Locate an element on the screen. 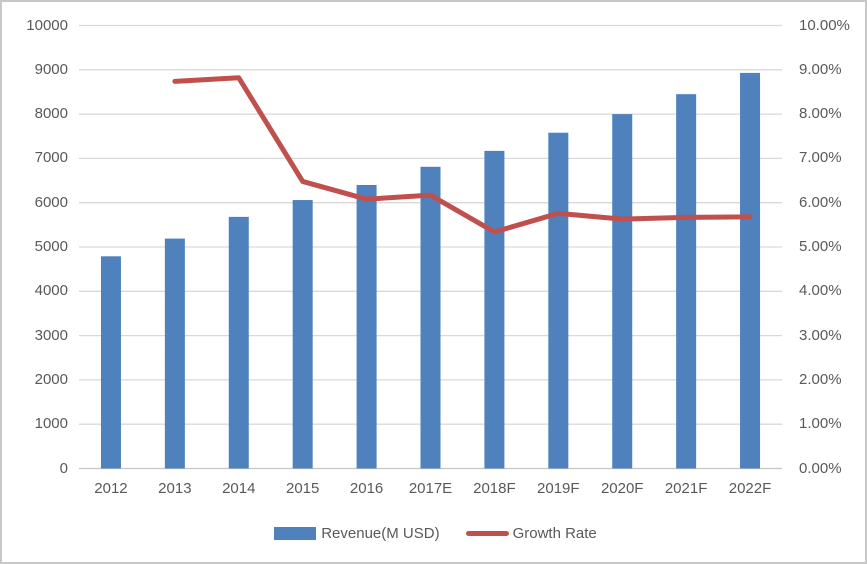 This screenshot has width=867, height=564. right-axis-tick-label: 9.00% is located at coordinates (820, 69).